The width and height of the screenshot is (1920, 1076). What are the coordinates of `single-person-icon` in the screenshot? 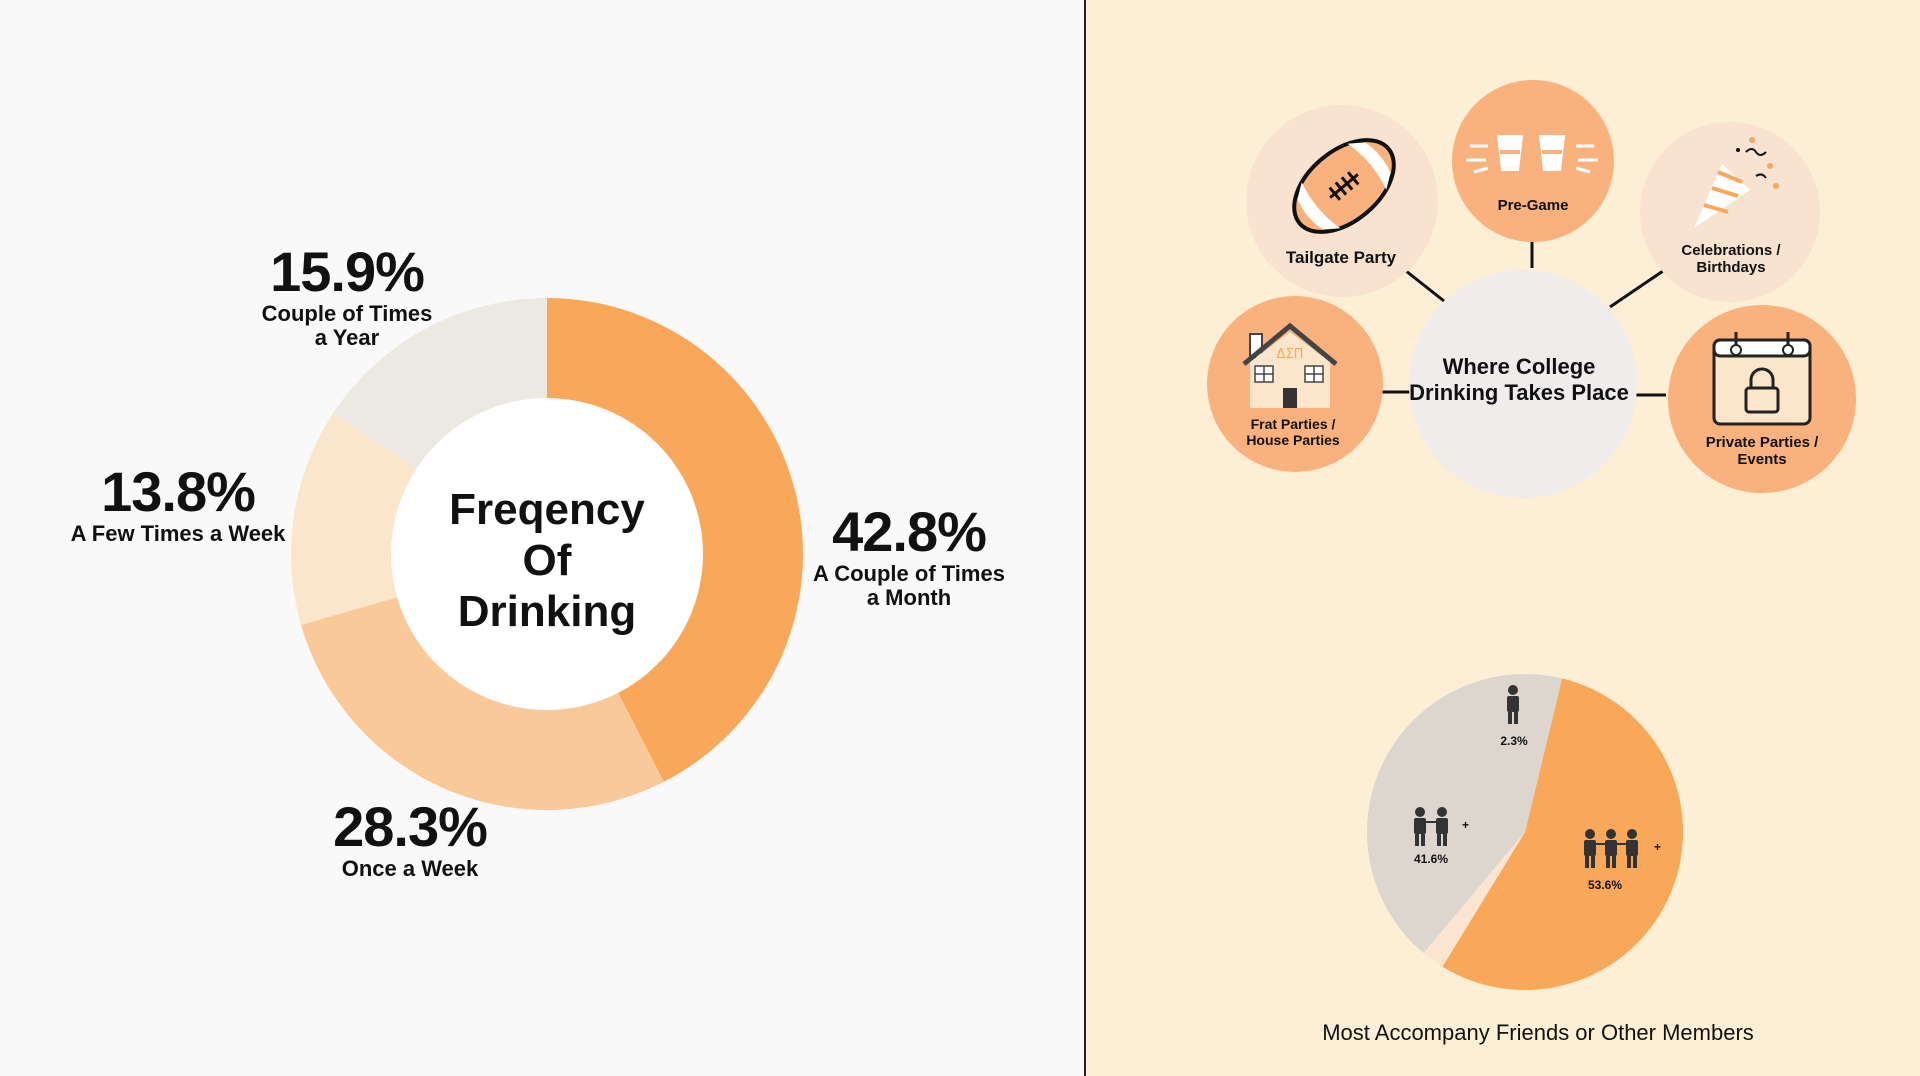 It's located at (1513, 704).